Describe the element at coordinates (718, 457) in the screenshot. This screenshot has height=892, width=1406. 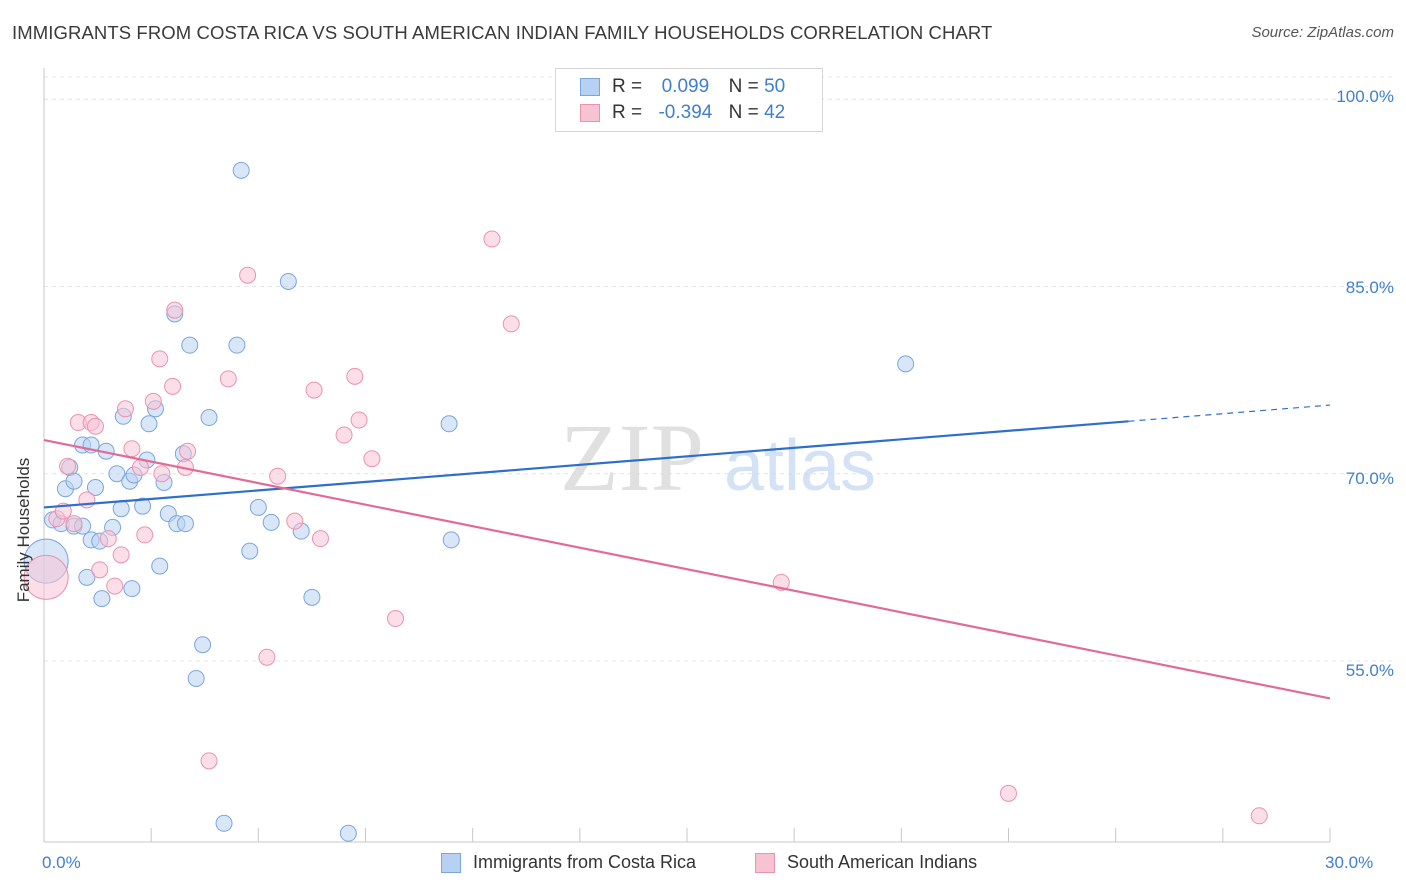
I see `watermark: ZIP atlas` at that location.